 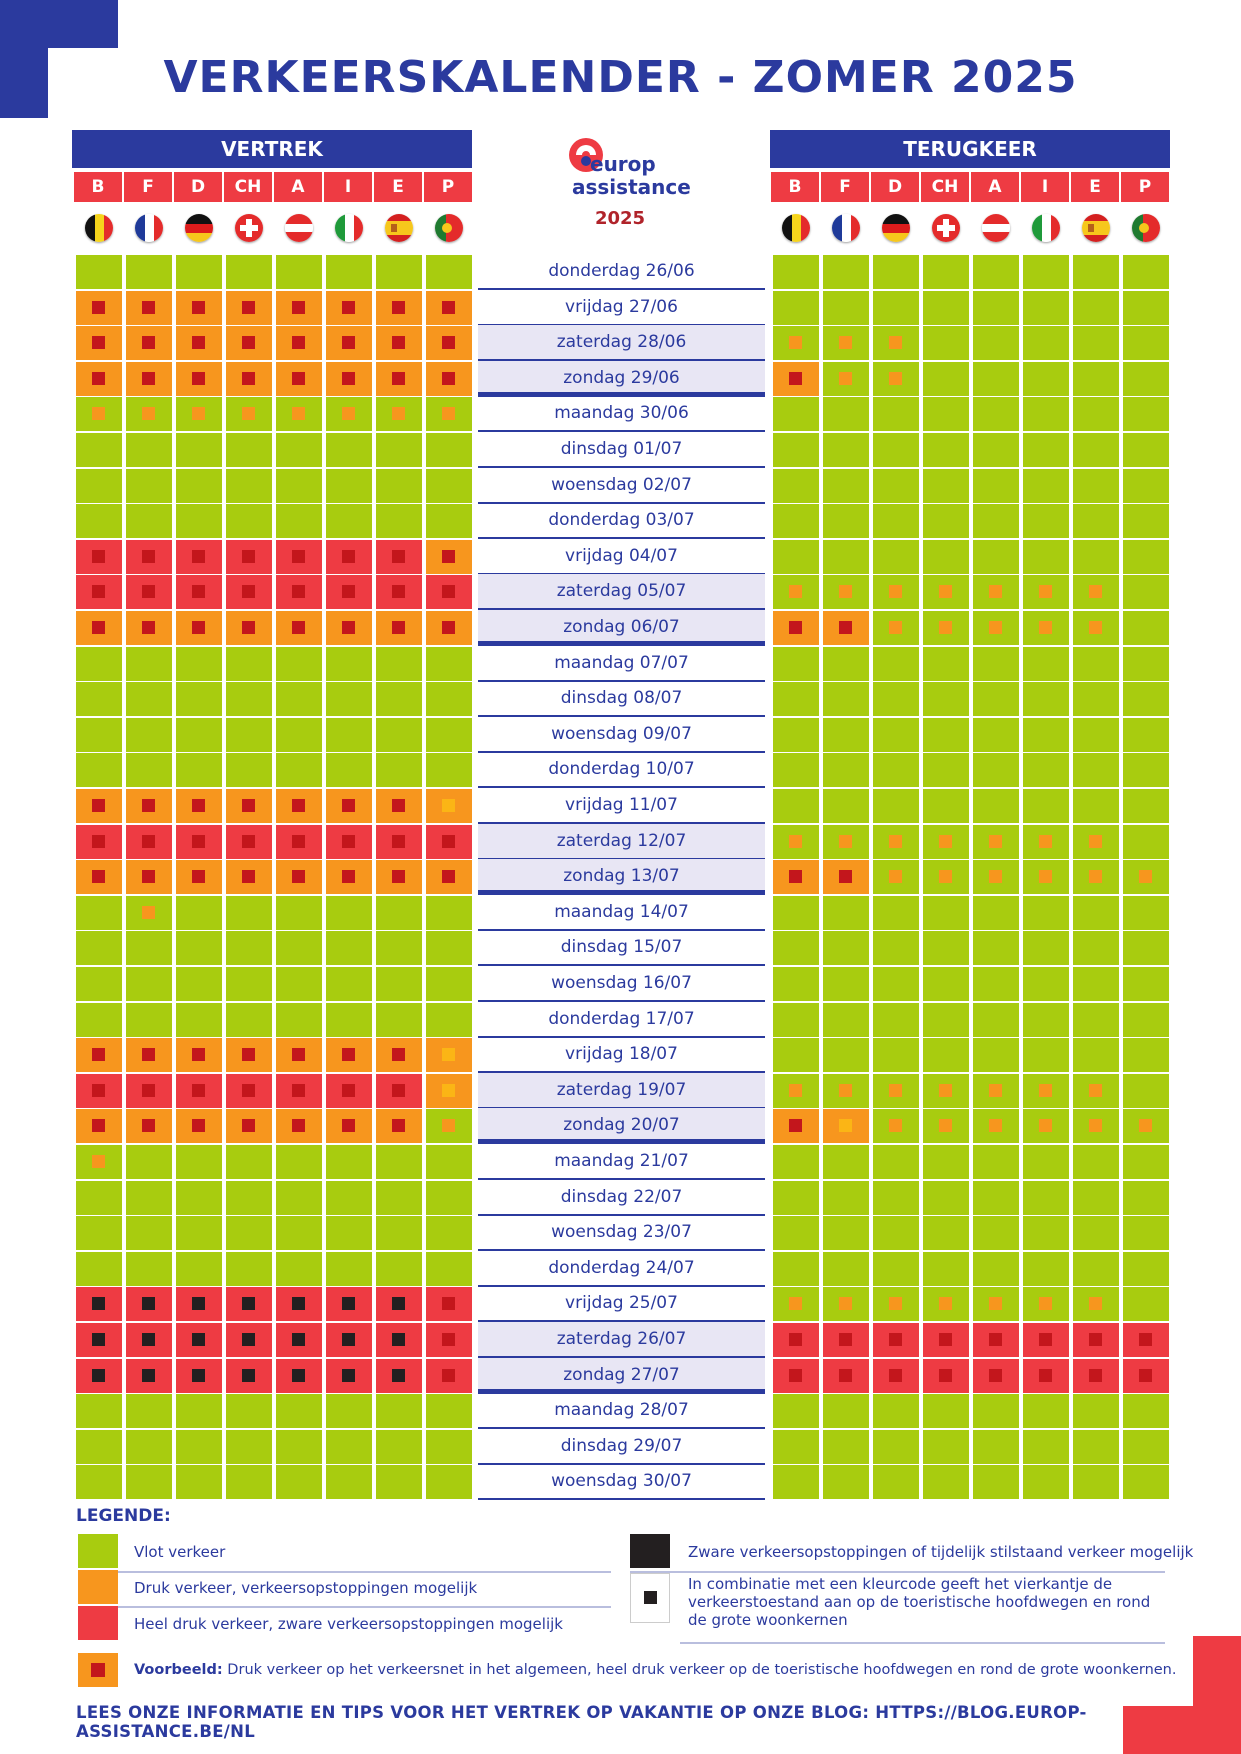 I want to click on legend-swatch-example, so click(x=98, y=1670).